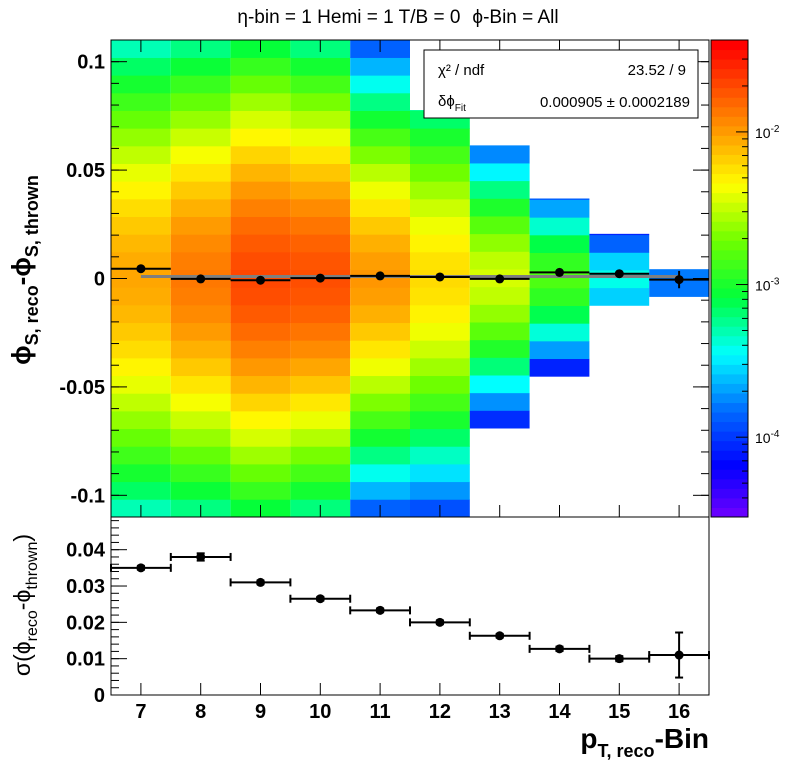 Image resolution: width=796 pixels, height=772 pixels. I want to click on palette-tick-exp: -2, so click(775, 129).